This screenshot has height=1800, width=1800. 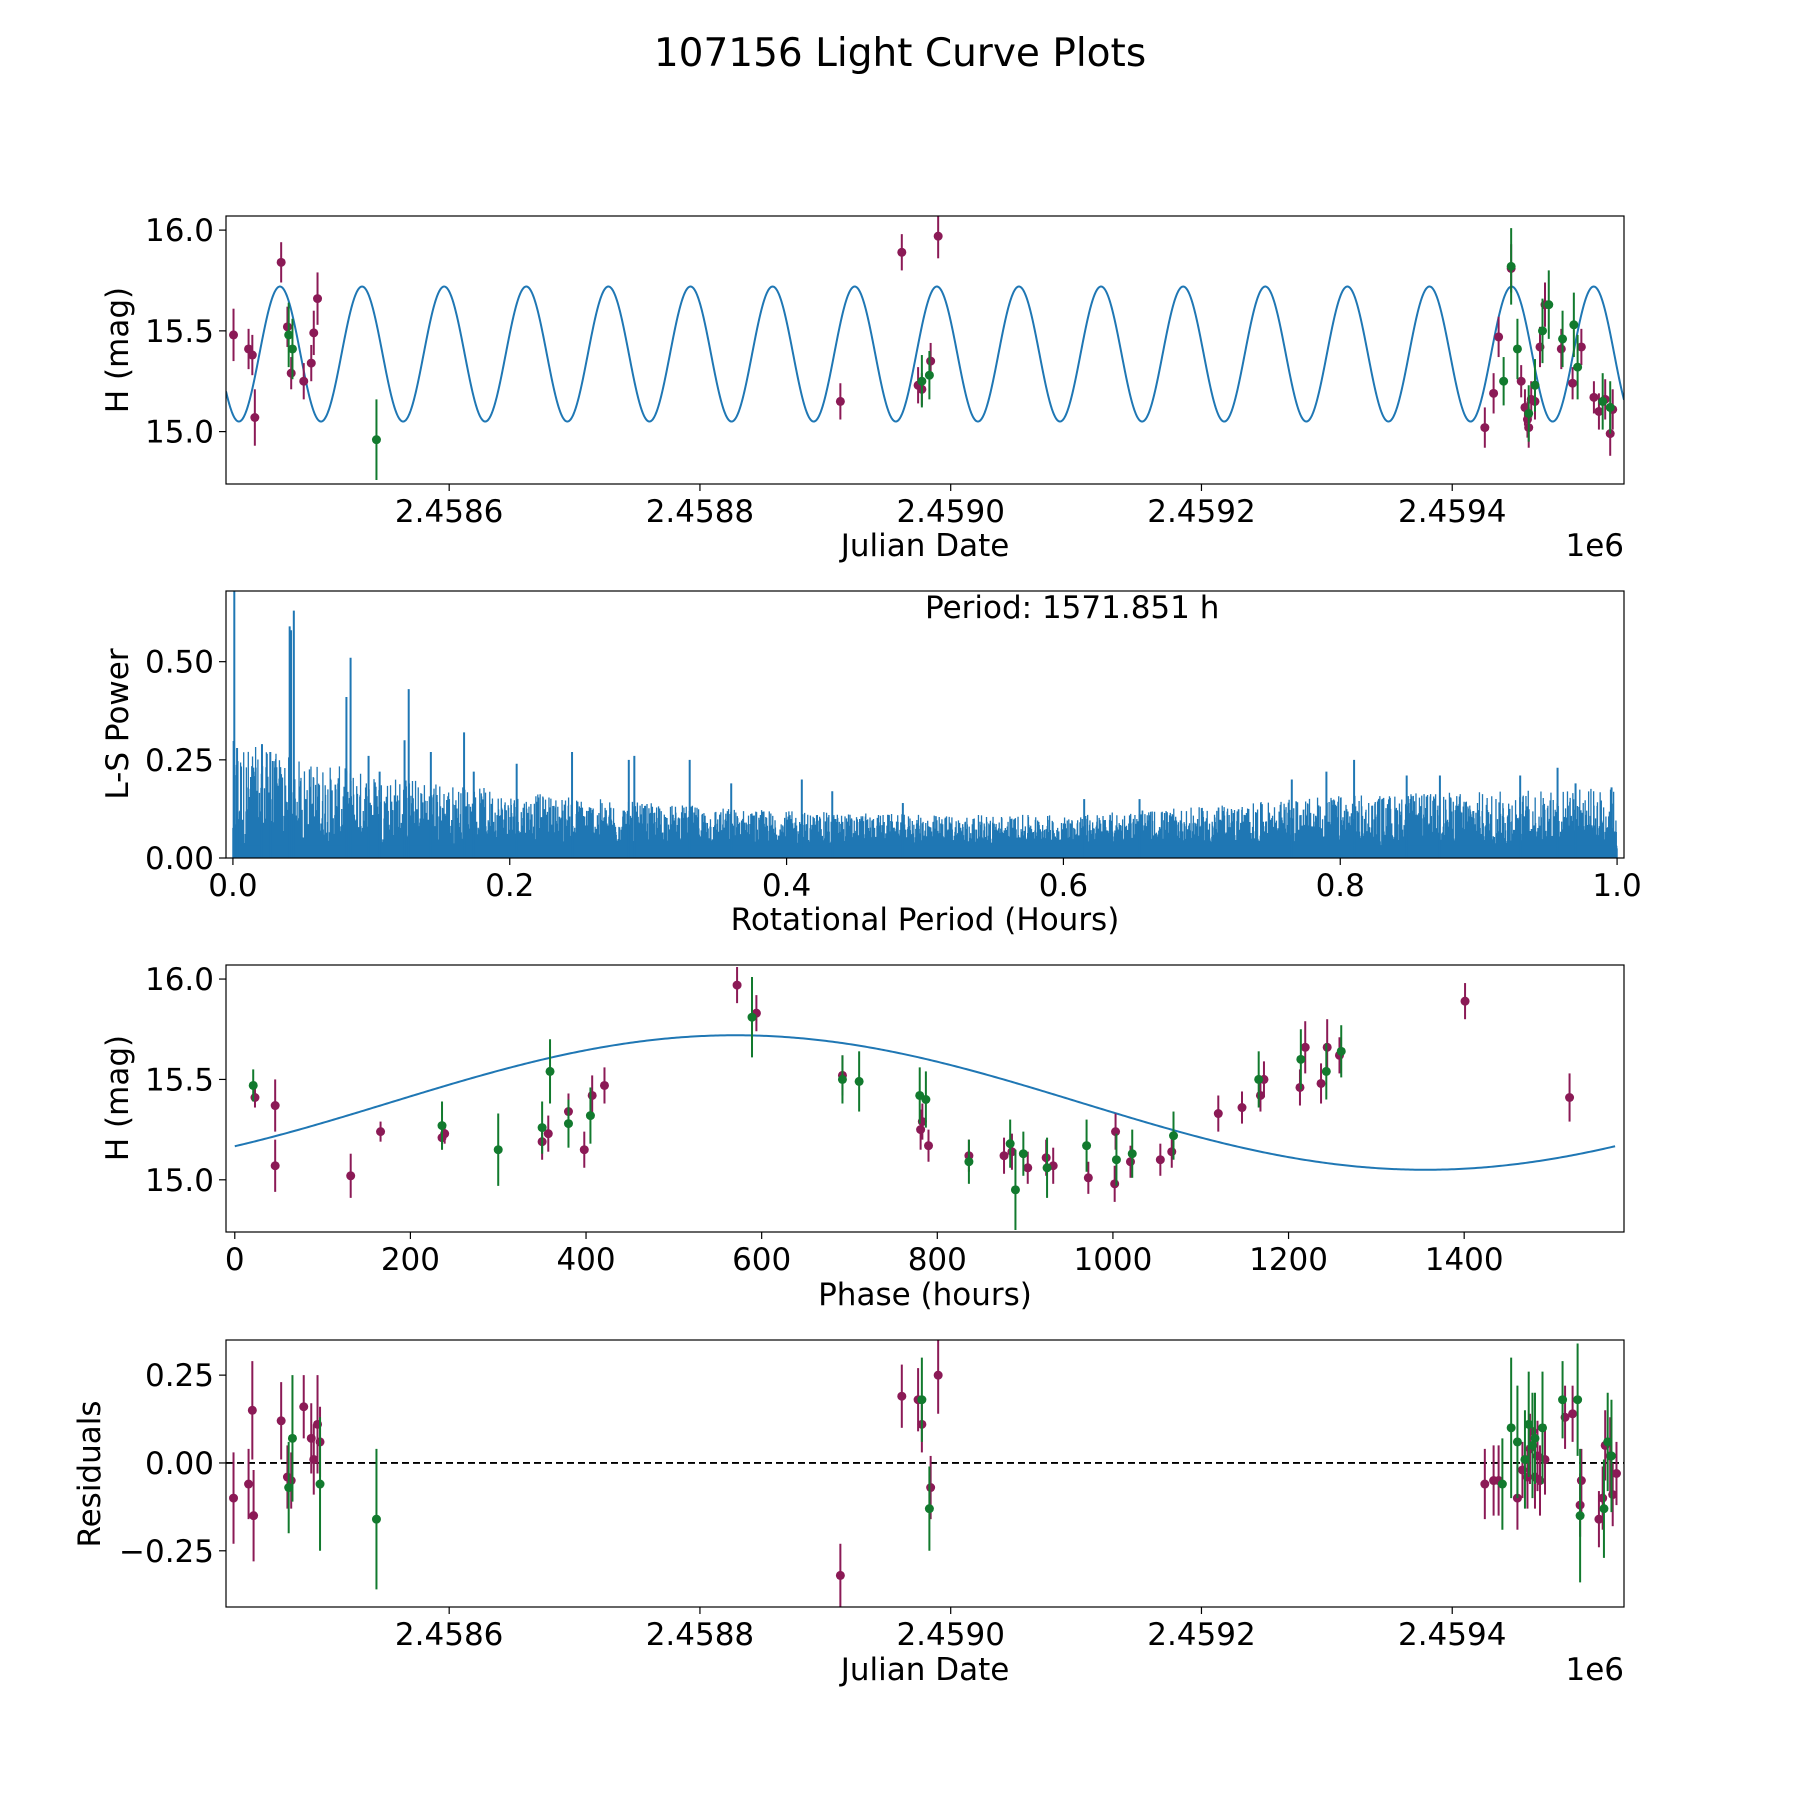 What do you see at coordinates (1594, 1670) in the screenshot?
I see `residuals-x-offset: 1e6` at bounding box center [1594, 1670].